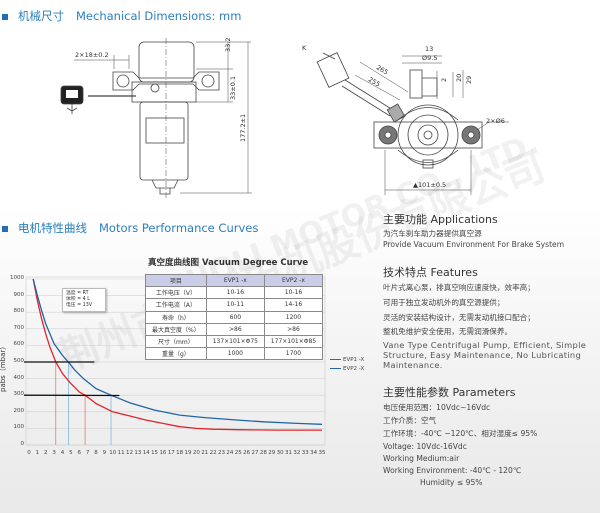  What do you see at coordinates (293, 293) in the screenshot?
I see `cell: 10-16` at bounding box center [293, 293].